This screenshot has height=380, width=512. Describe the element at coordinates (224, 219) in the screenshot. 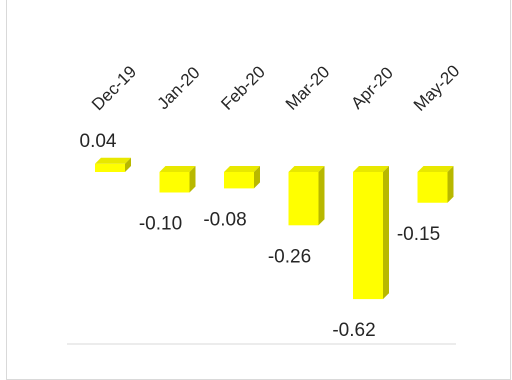

I see `data-label: -0.08` at that location.